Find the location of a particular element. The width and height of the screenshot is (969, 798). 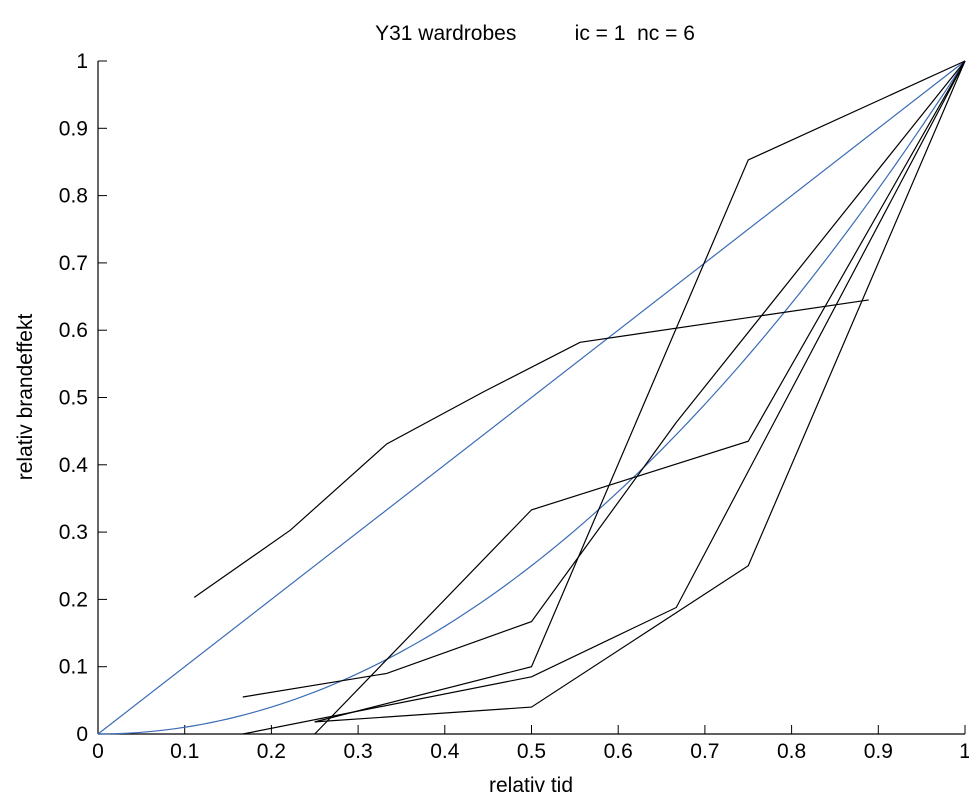

x-tick-label: 0.5 is located at coordinates (531, 751).